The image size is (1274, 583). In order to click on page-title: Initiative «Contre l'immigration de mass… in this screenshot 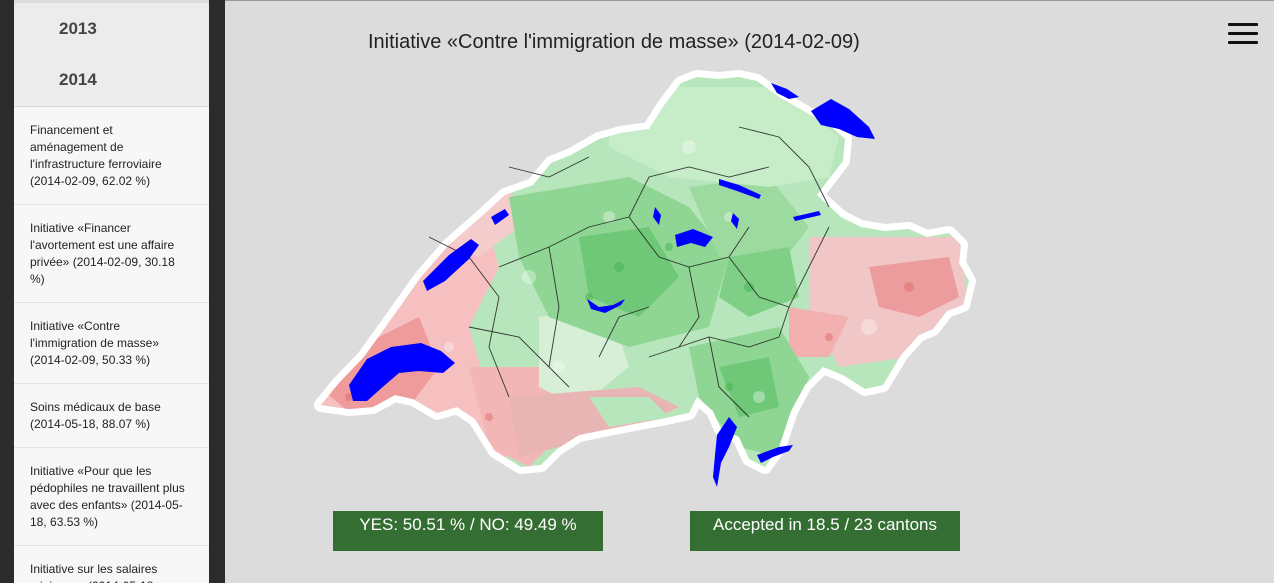, I will do `click(614, 42)`.